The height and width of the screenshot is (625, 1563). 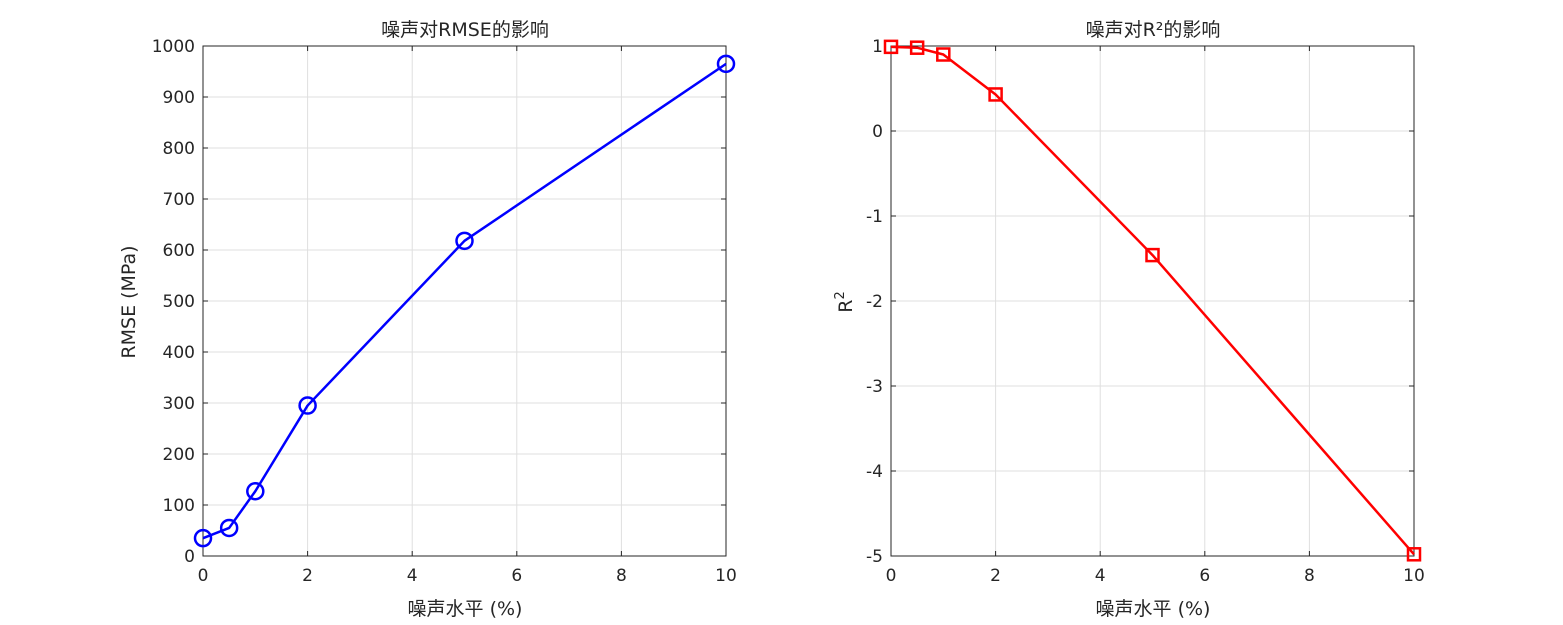 What do you see at coordinates (307, 576) in the screenshot?
I see `rmse-xtick-label: 2` at bounding box center [307, 576].